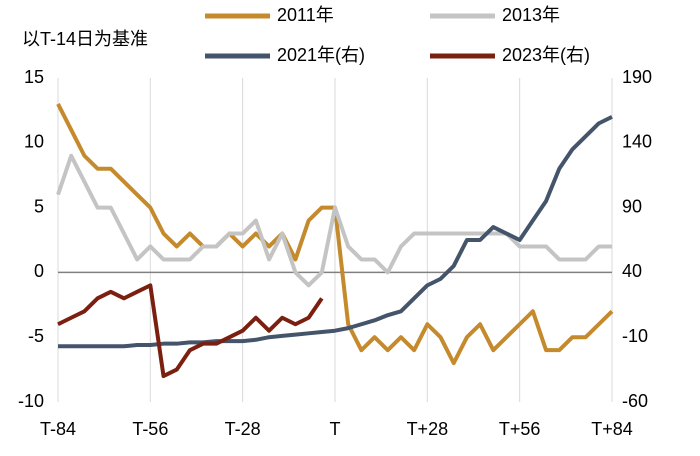 This screenshot has height=456, width=700. Describe the element at coordinates (190, 331) in the screenshot. I see `line-series` at that location.